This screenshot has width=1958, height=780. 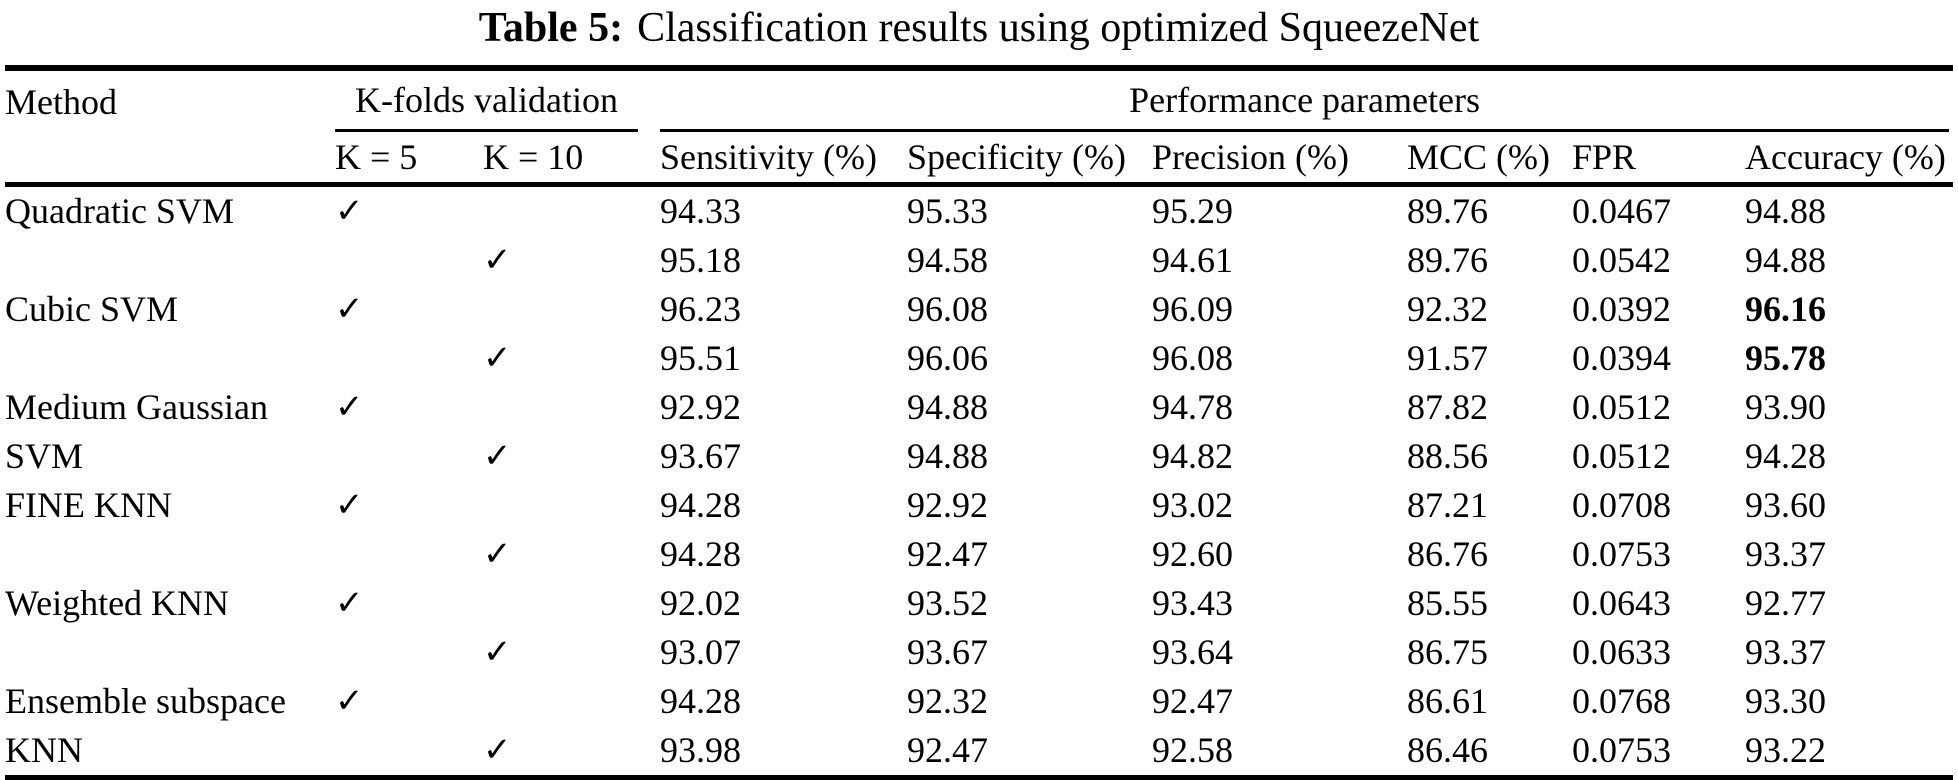 What do you see at coordinates (376, 156) in the screenshot?
I see `col-header-k5: K = 5` at bounding box center [376, 156].